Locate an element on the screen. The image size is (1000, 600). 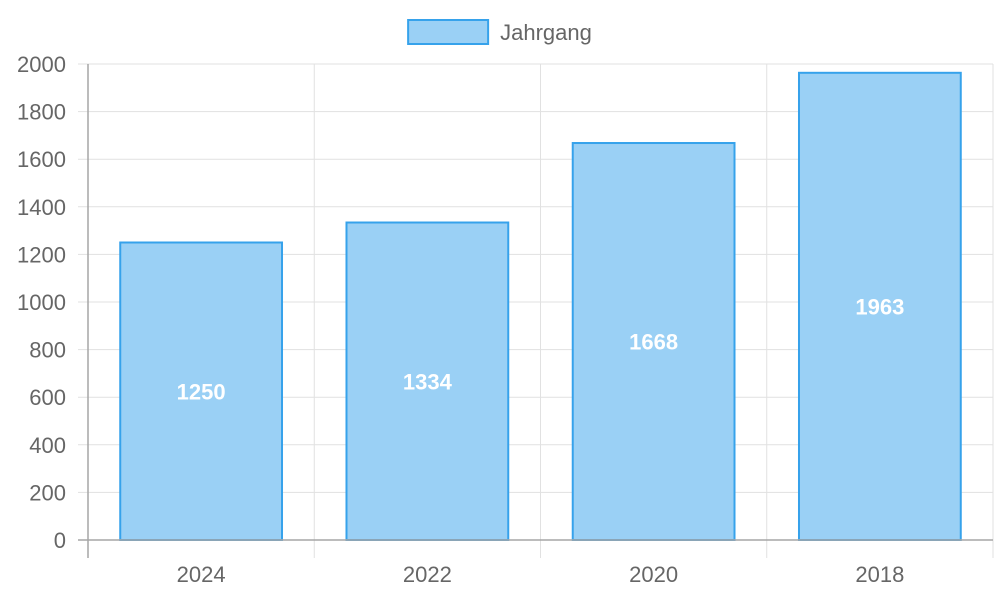
data-label-2024: 1250 is located at coordinates (201, 391).